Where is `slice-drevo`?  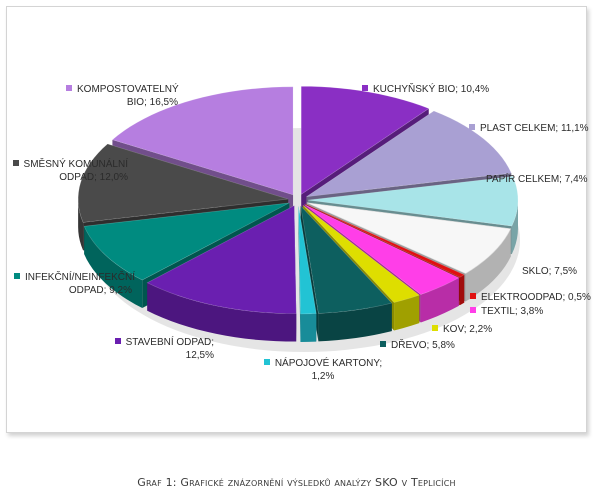 slice-drevo is located at coordinates (346, 259).